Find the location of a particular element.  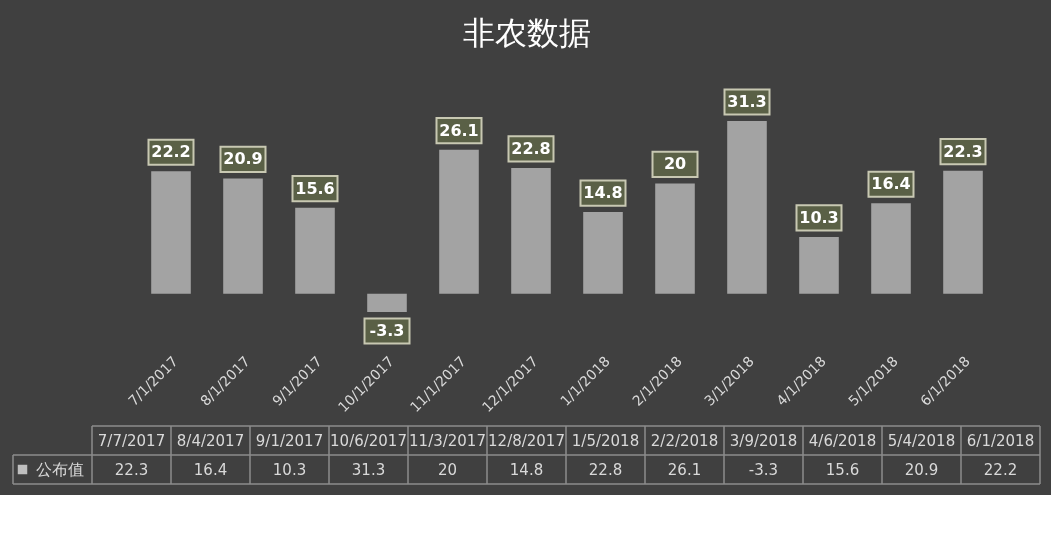

category-label: 5/4/2018 is located at coordinates (921, 440).